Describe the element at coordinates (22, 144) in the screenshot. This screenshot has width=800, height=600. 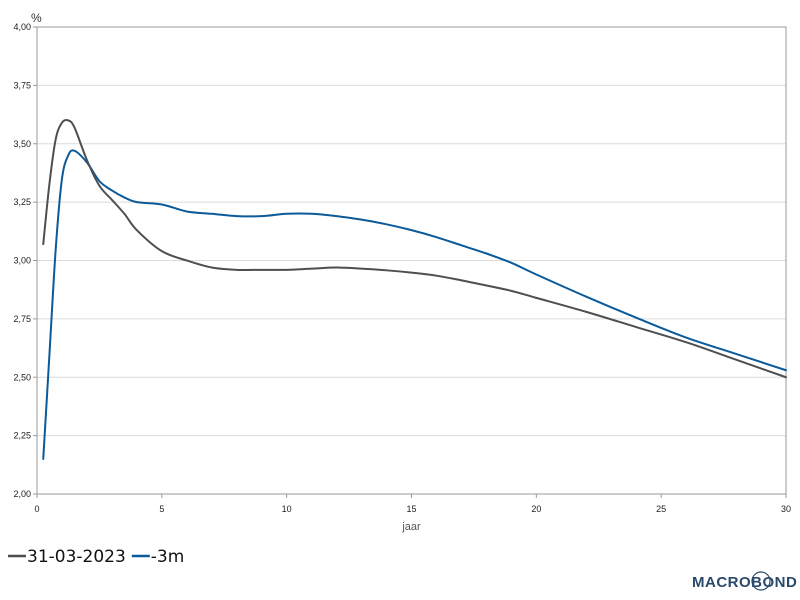
I see `y-tick-label: 3,50` at that location.